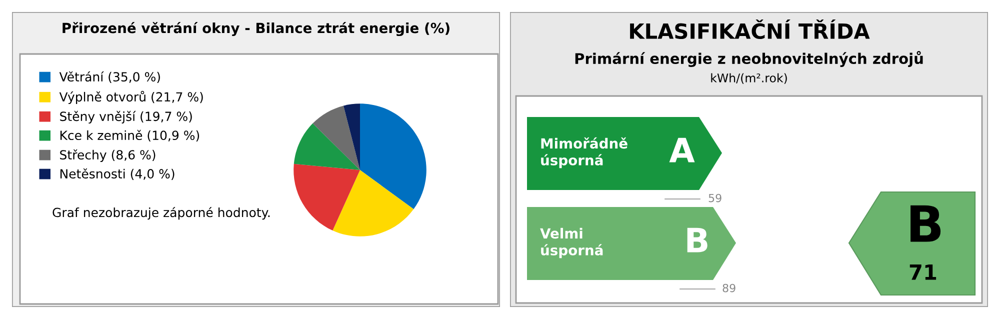 The width and height of the screenshot is (1000, 319). Describe the element at coordinates (256, 29) in the screenshot. I see `chart-title: Přirozené větrání okny - Bilance ztrát energie (%)` at that location.